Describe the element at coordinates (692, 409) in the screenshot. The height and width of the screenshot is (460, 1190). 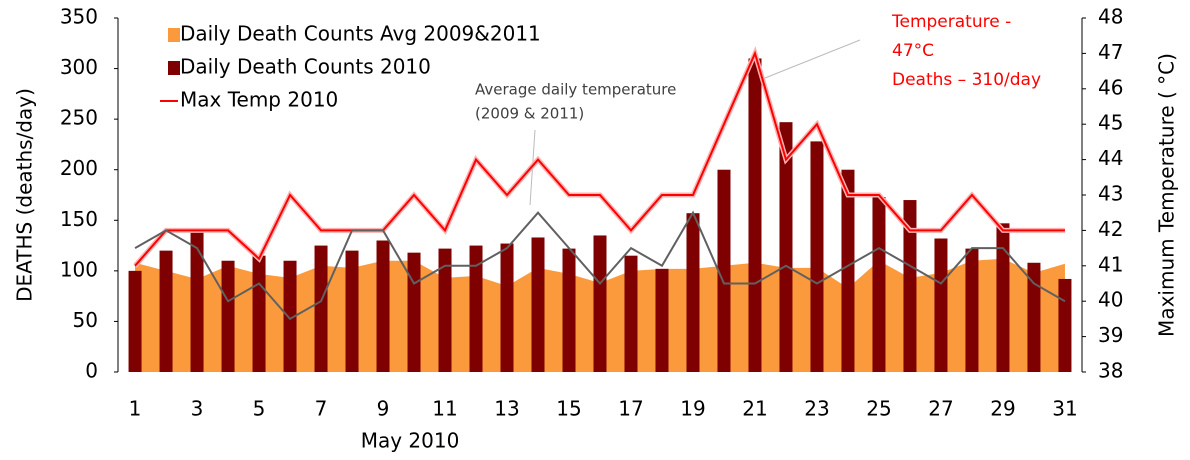
I see `x-tick-label: 19` at that location.